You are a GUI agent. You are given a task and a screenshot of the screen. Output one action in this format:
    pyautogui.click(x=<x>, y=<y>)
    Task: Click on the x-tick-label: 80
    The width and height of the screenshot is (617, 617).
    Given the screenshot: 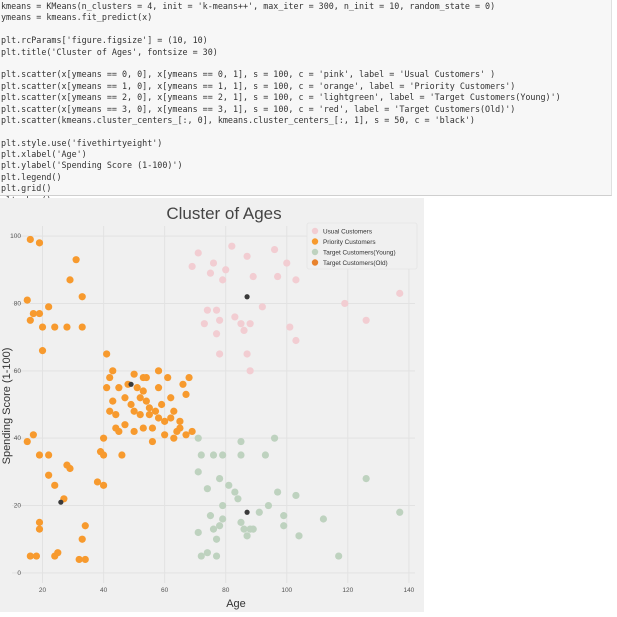 What is the action you would take?
    pyautogui.click(x=226, y=590)
    